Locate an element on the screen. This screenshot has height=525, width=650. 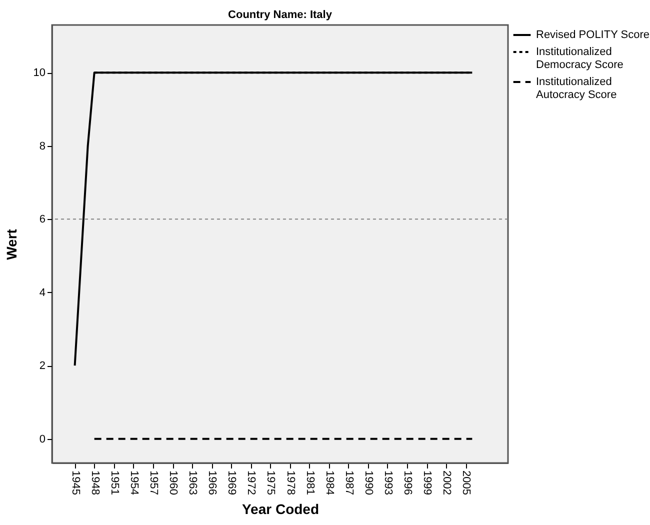
x-tick-label: 1960 is located at coordinates (173, 482).